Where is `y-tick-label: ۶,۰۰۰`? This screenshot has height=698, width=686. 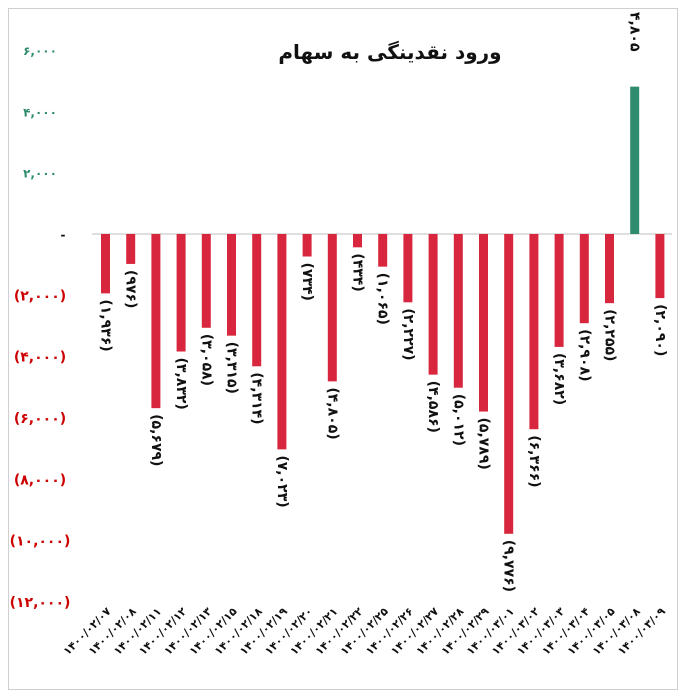 y-tick-label: ۶,۰۰۰ is located at coordinates (40, 51).